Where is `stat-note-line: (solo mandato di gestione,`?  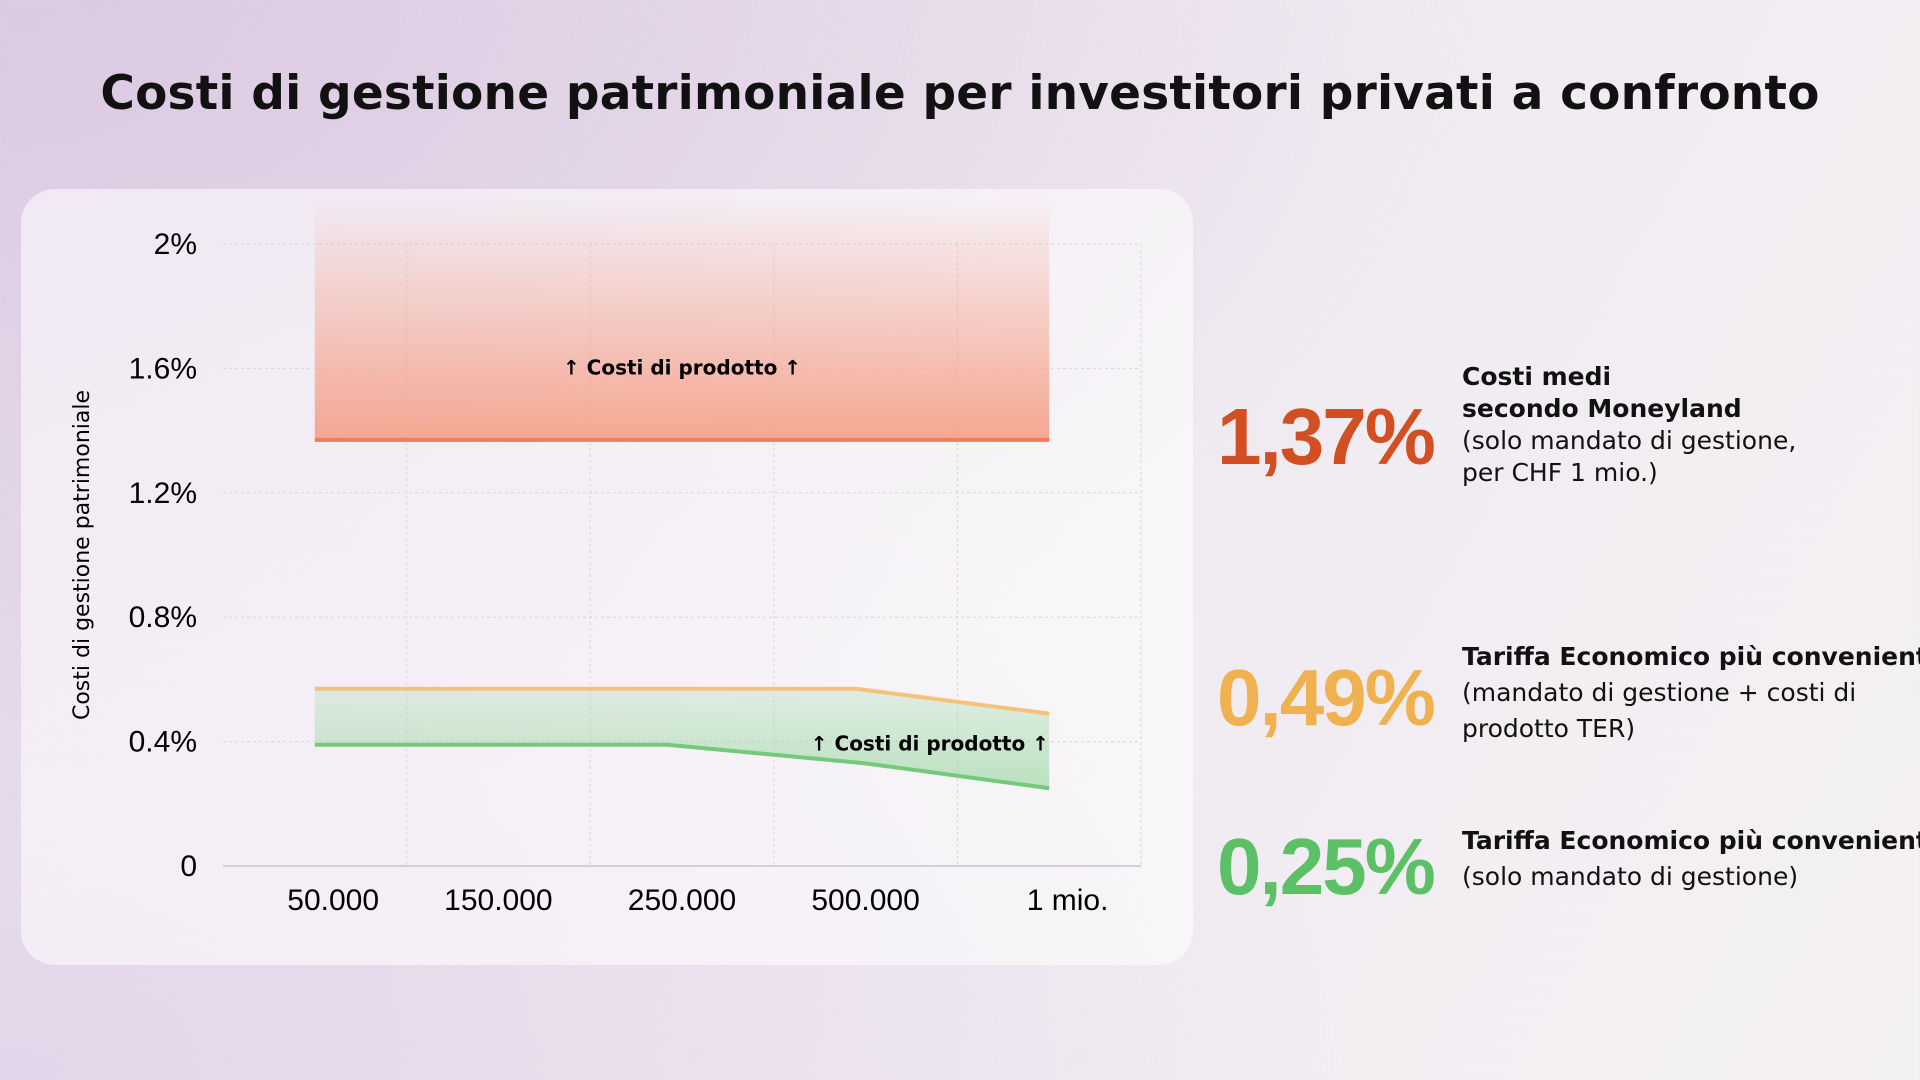
stat-note-line: (solo mandato di gestione, is located at coordinates (1629, 440).